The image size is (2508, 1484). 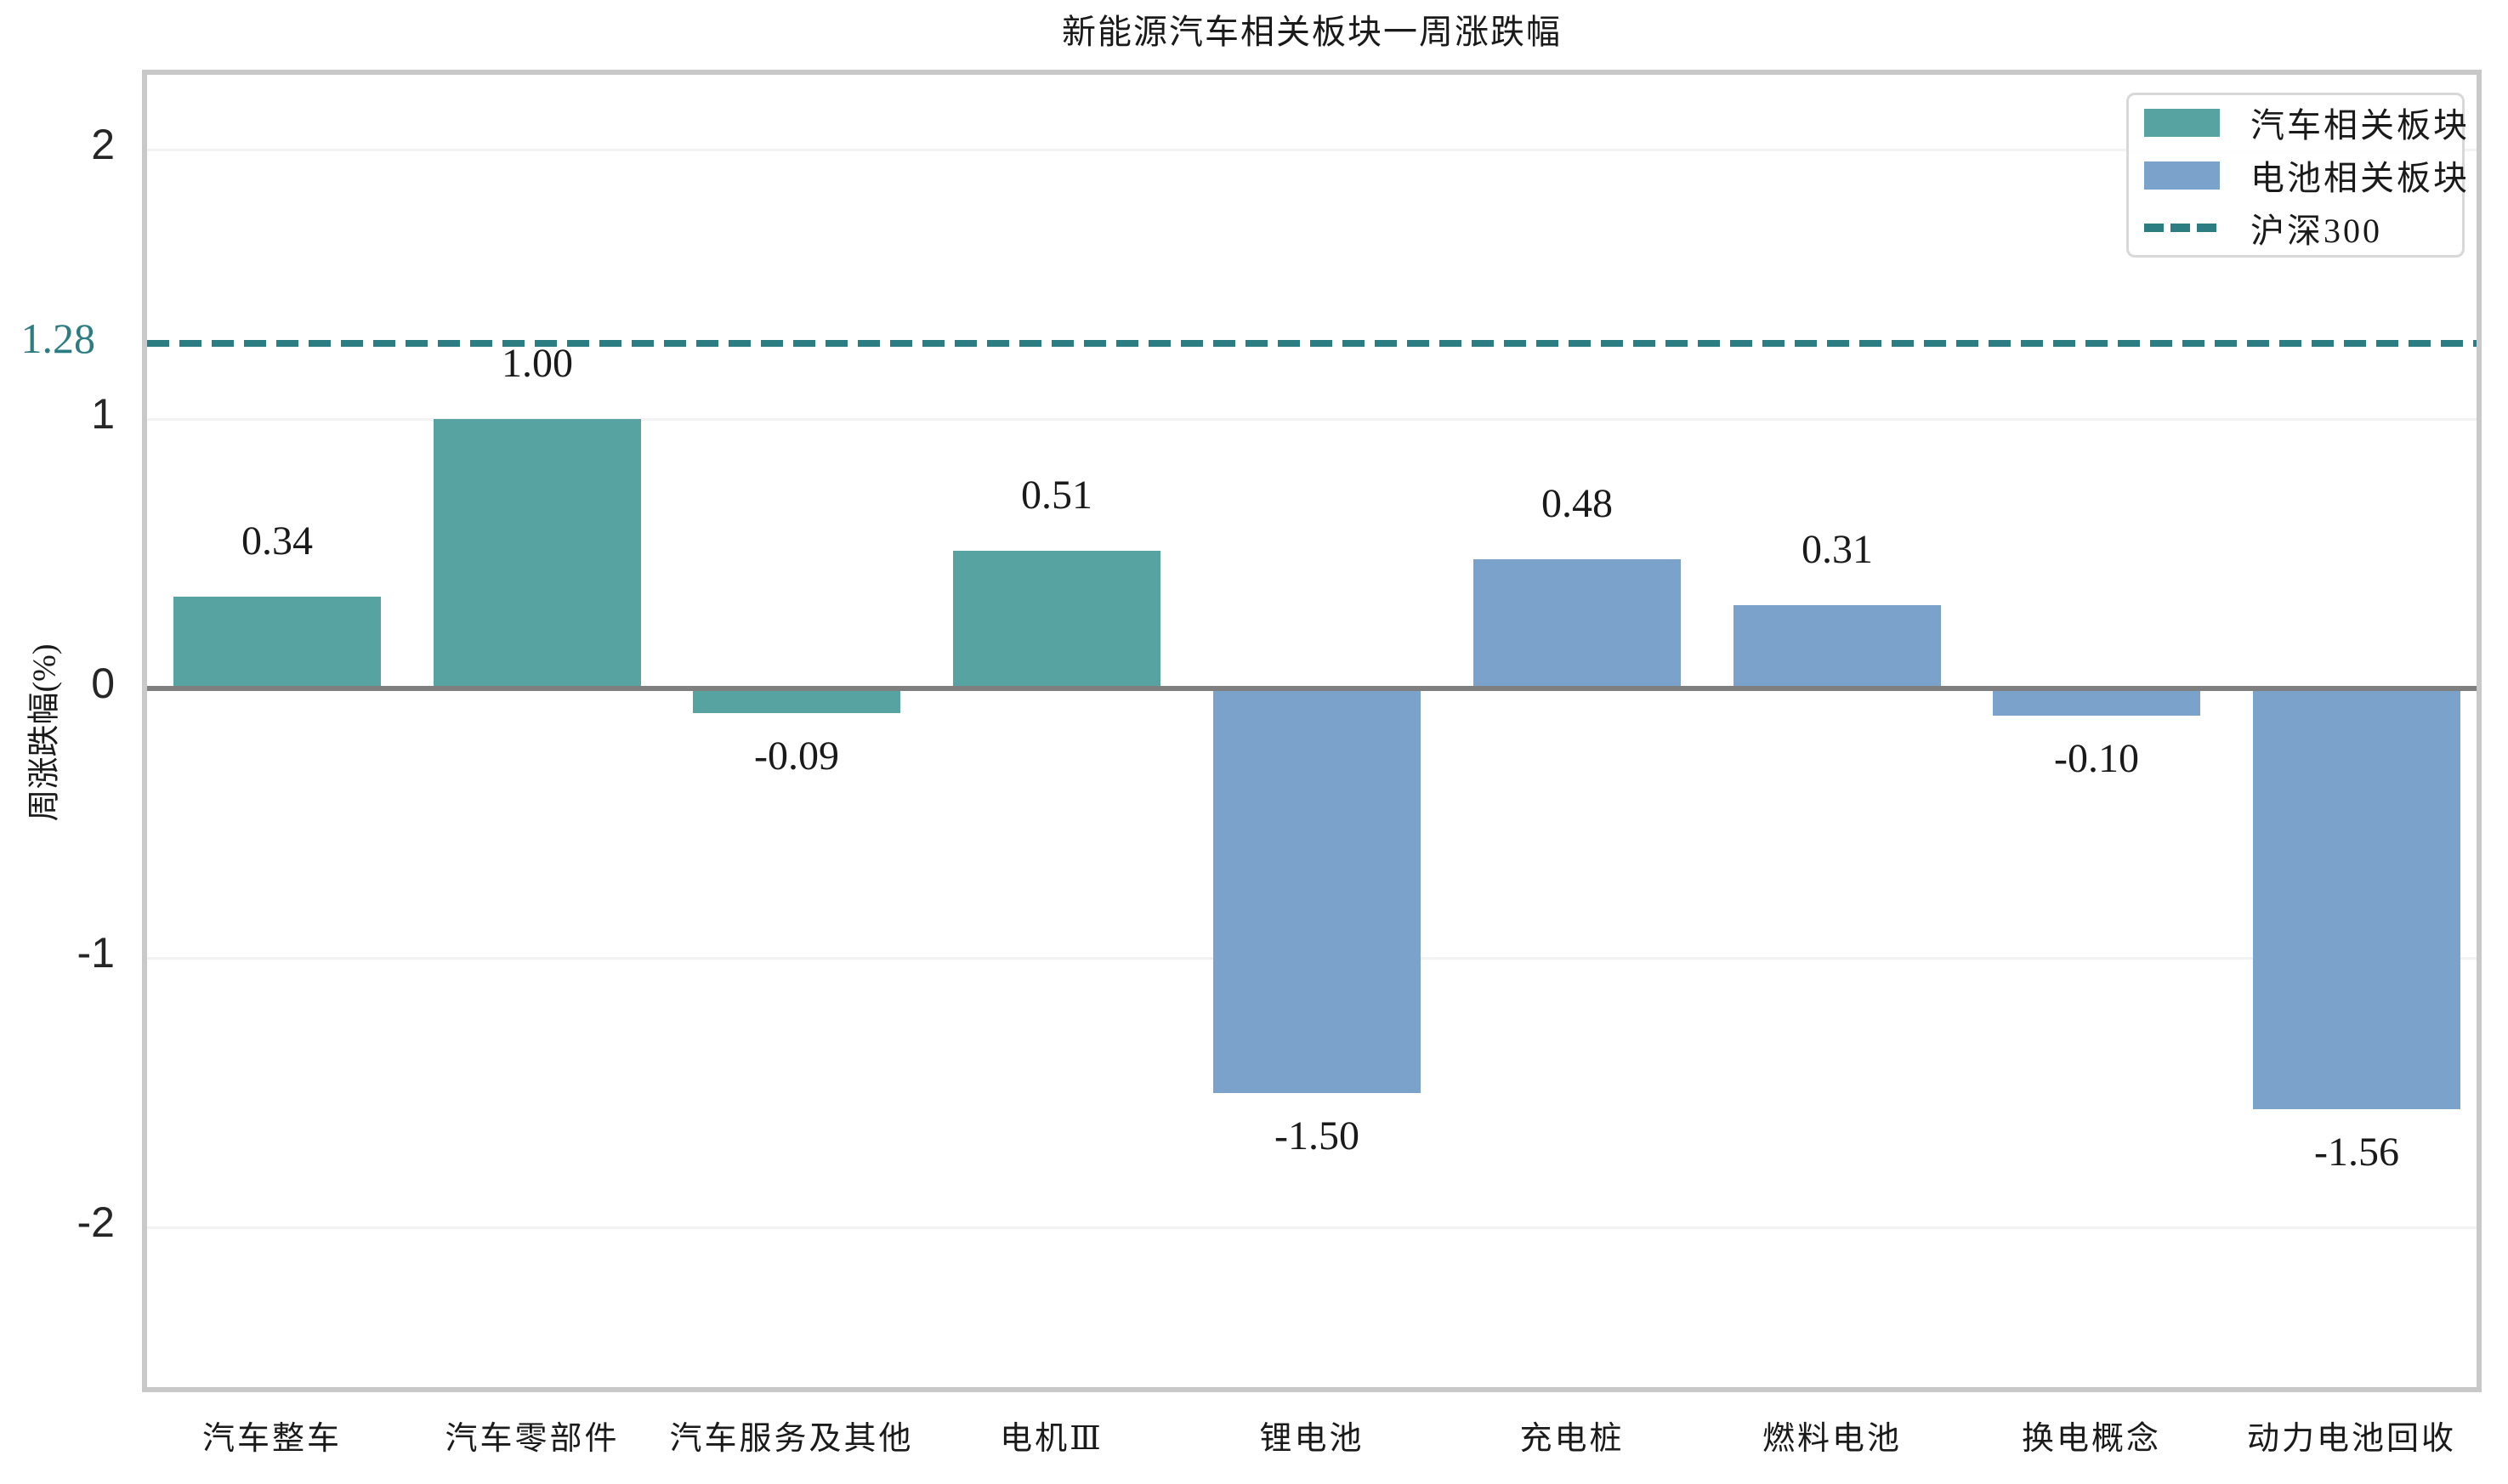 I want to click on legend-item-auto-sectors: 汽车相关板块, so click(x=2305, y=122).